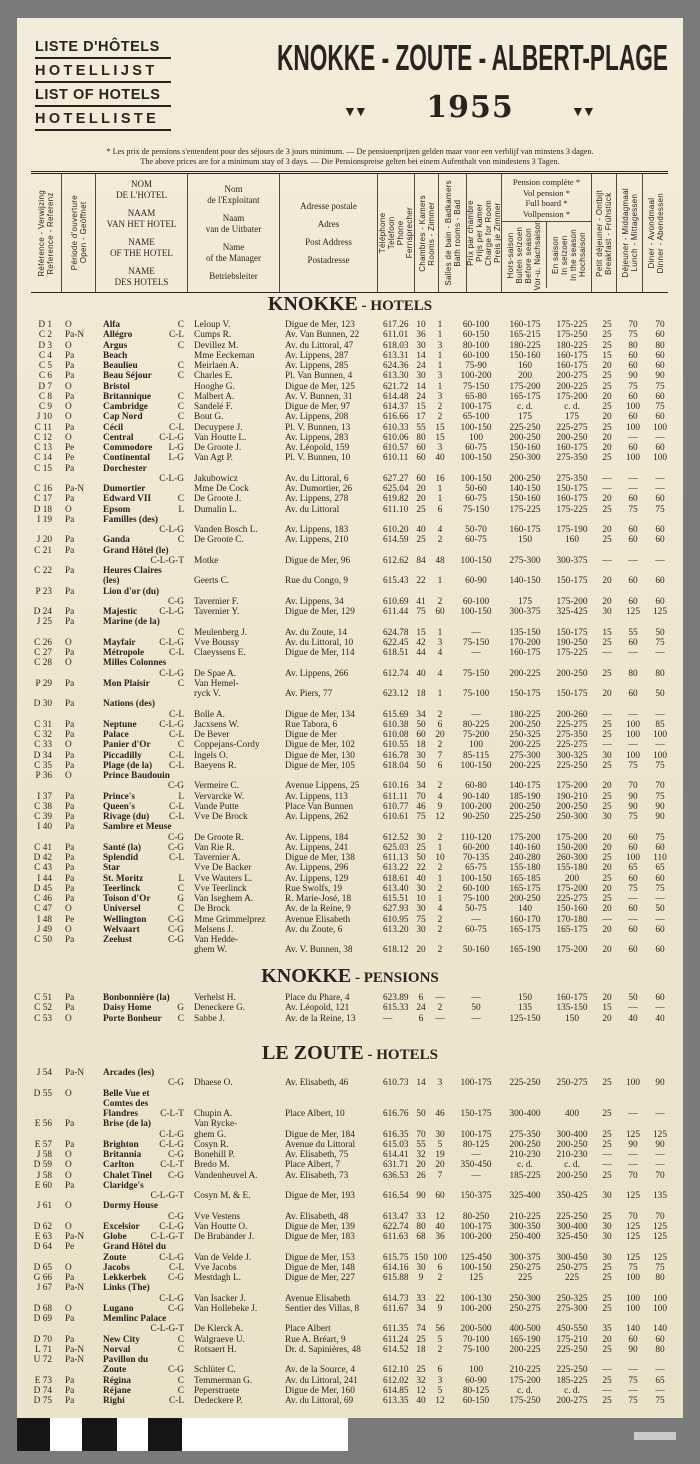 This screenshot has width=700, height=1464. Describe the element at coordinates (421, 1298) in the screenshot. I see `rooms: 33` at that location.